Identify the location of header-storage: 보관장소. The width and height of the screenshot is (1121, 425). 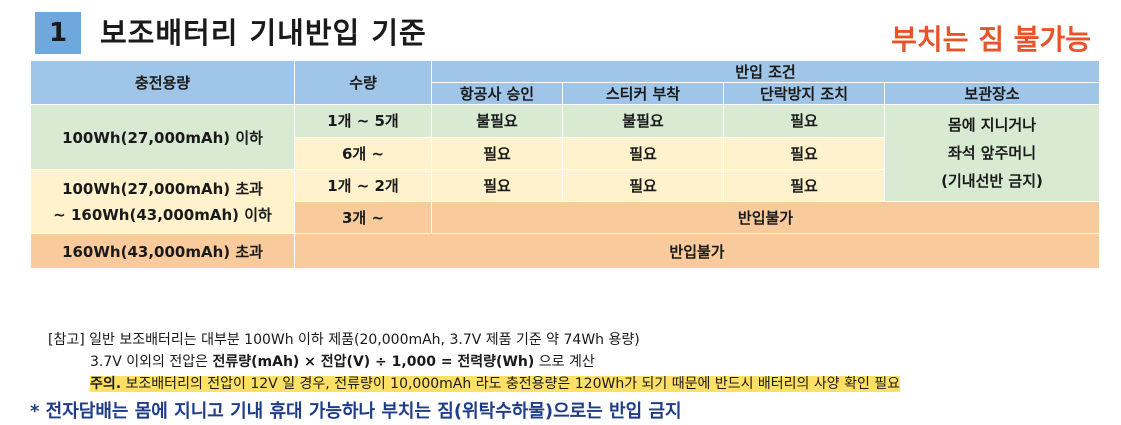
(992, 93).